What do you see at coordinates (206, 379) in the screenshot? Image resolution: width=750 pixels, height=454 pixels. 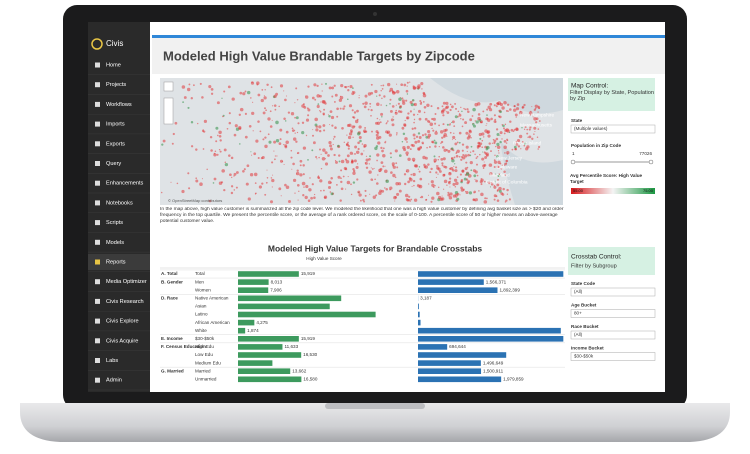 I see `subgroup-label: Unmarried` at bounding box center [206, 379].